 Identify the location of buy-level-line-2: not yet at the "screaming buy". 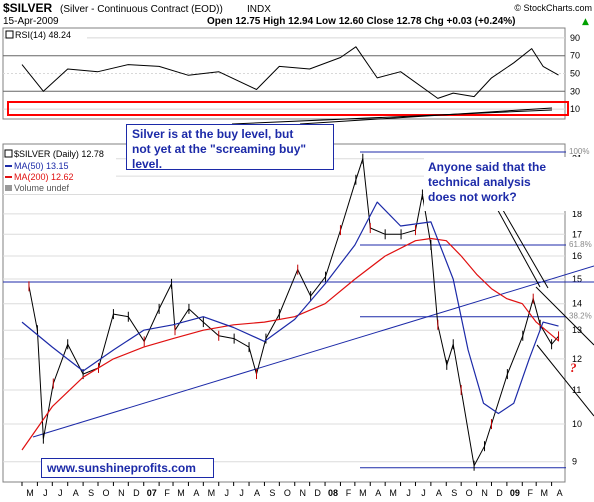
(219, 149).